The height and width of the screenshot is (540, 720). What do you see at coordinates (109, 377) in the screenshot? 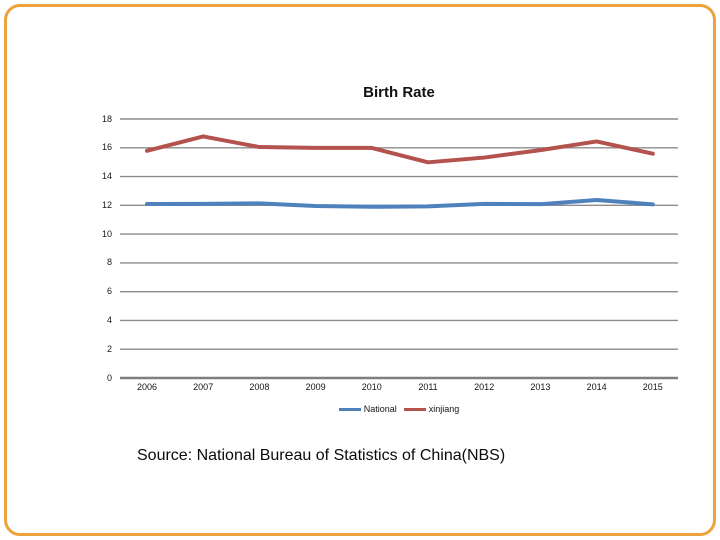
I see `y-tick-label: 0` at bounding box center [109, 377].